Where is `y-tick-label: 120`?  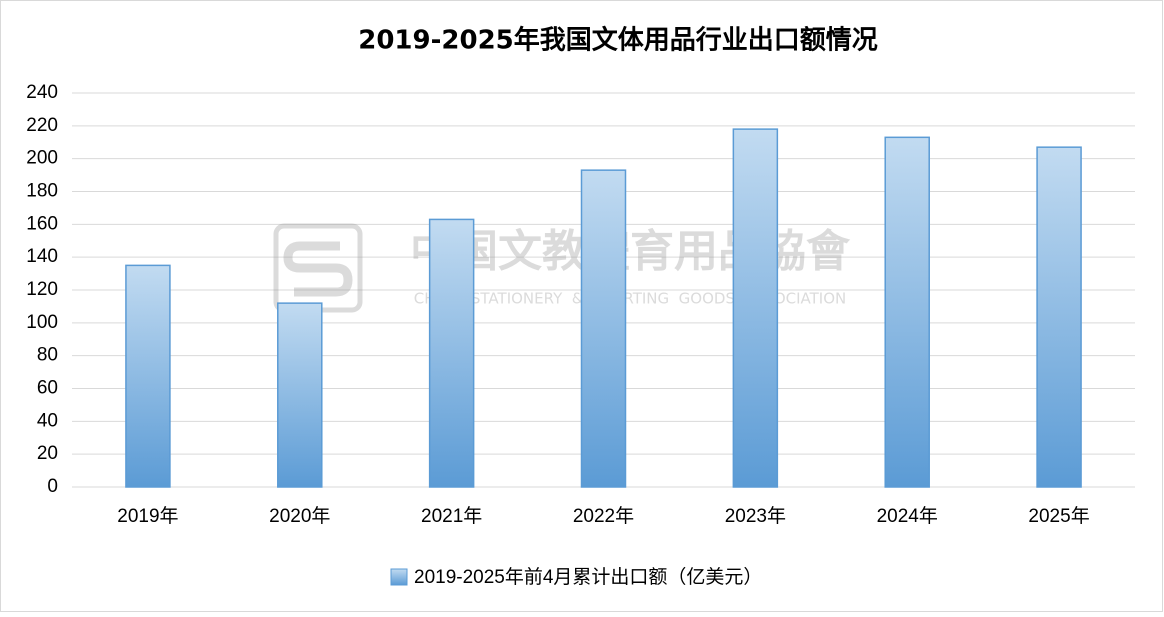
y-tick-label: 120 is located at coordinates (42, 289).